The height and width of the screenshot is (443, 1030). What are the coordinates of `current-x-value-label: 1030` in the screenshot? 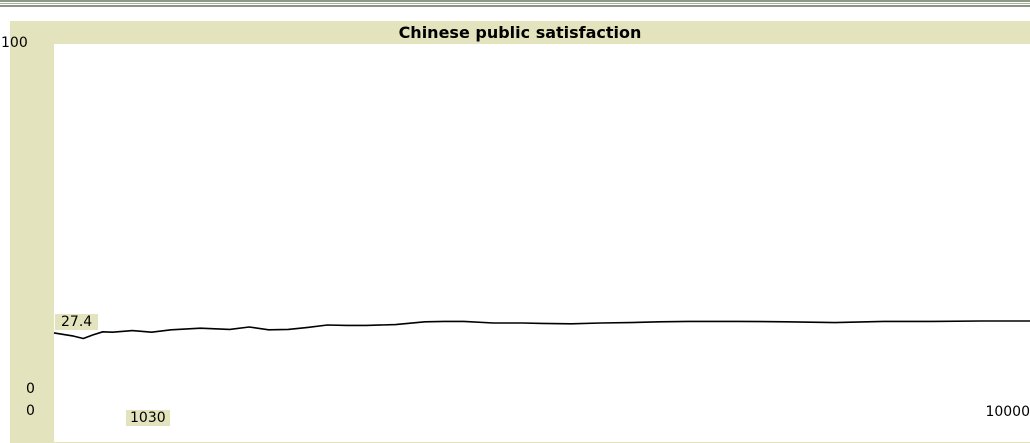 It's located at (148, 418).